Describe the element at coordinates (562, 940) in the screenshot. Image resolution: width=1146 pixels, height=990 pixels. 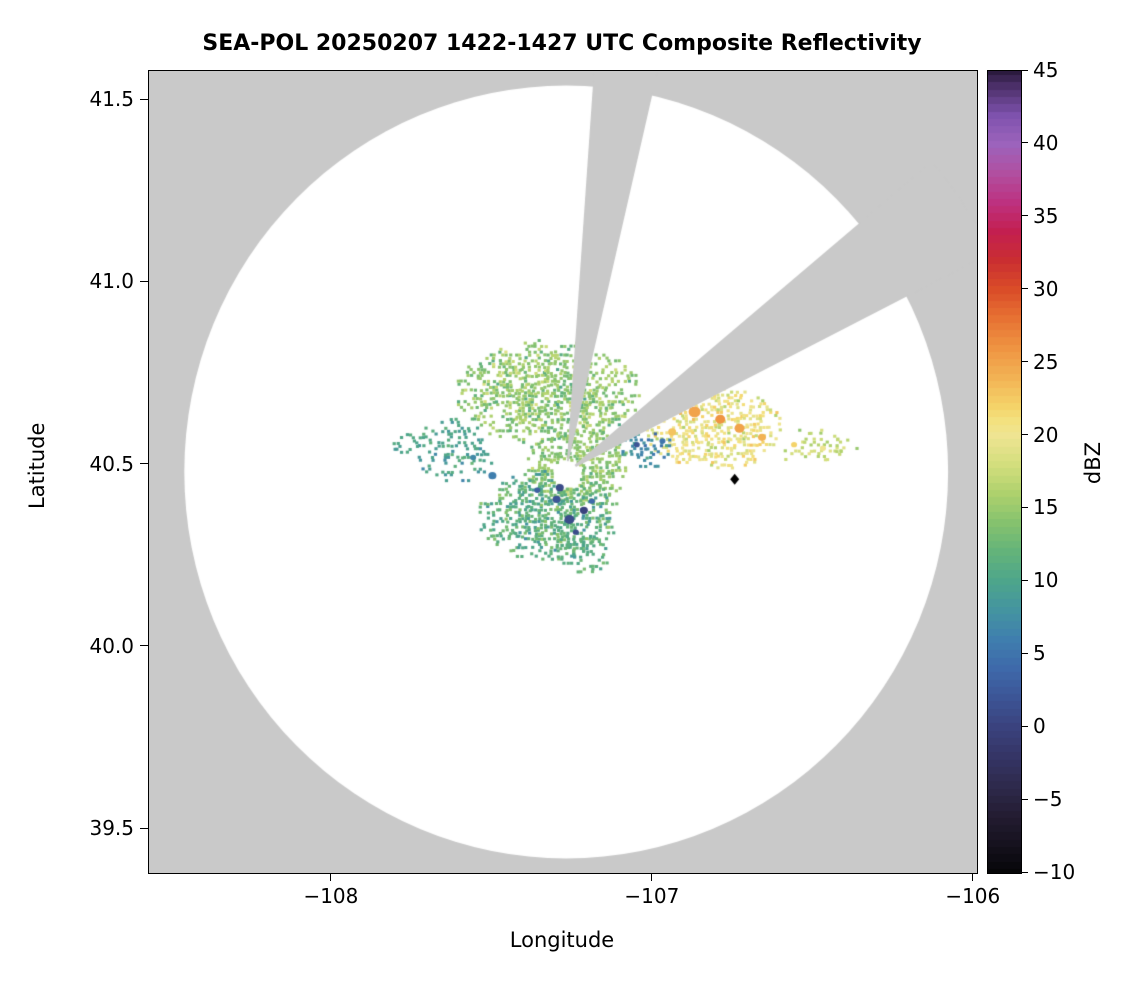
I see `x-axis-label: Longitude` at that location.